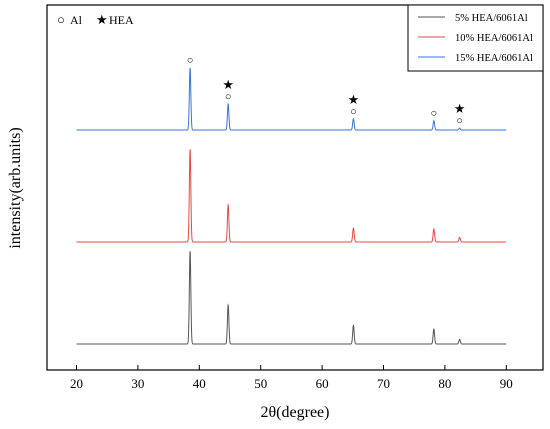  What do you see at coordinates (61, 19) in the screenshot?
I see `phase-key-symbol-al: ○` at bounding box center [61, 19].